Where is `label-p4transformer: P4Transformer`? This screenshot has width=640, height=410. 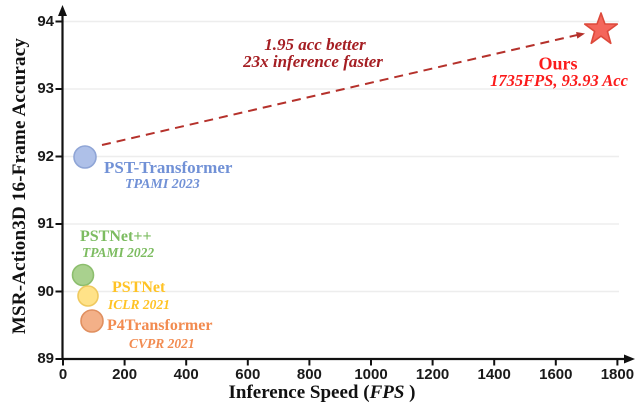 label-p4transformer: P4Transformer is located at coordinates (160, 325).